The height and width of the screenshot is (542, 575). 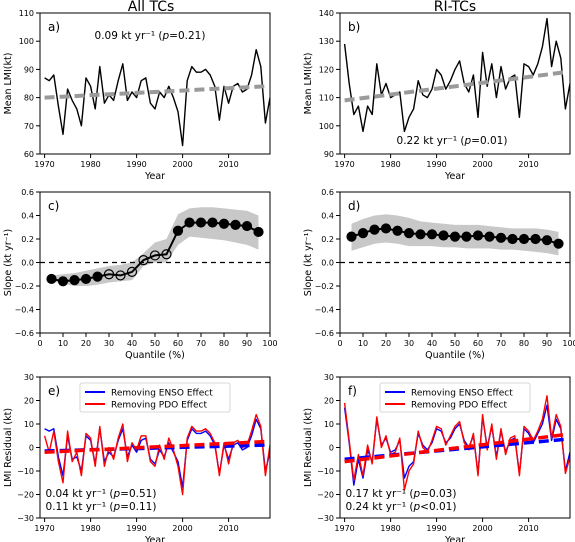 I want to click on axes-frame, so click(x=155, y=83).